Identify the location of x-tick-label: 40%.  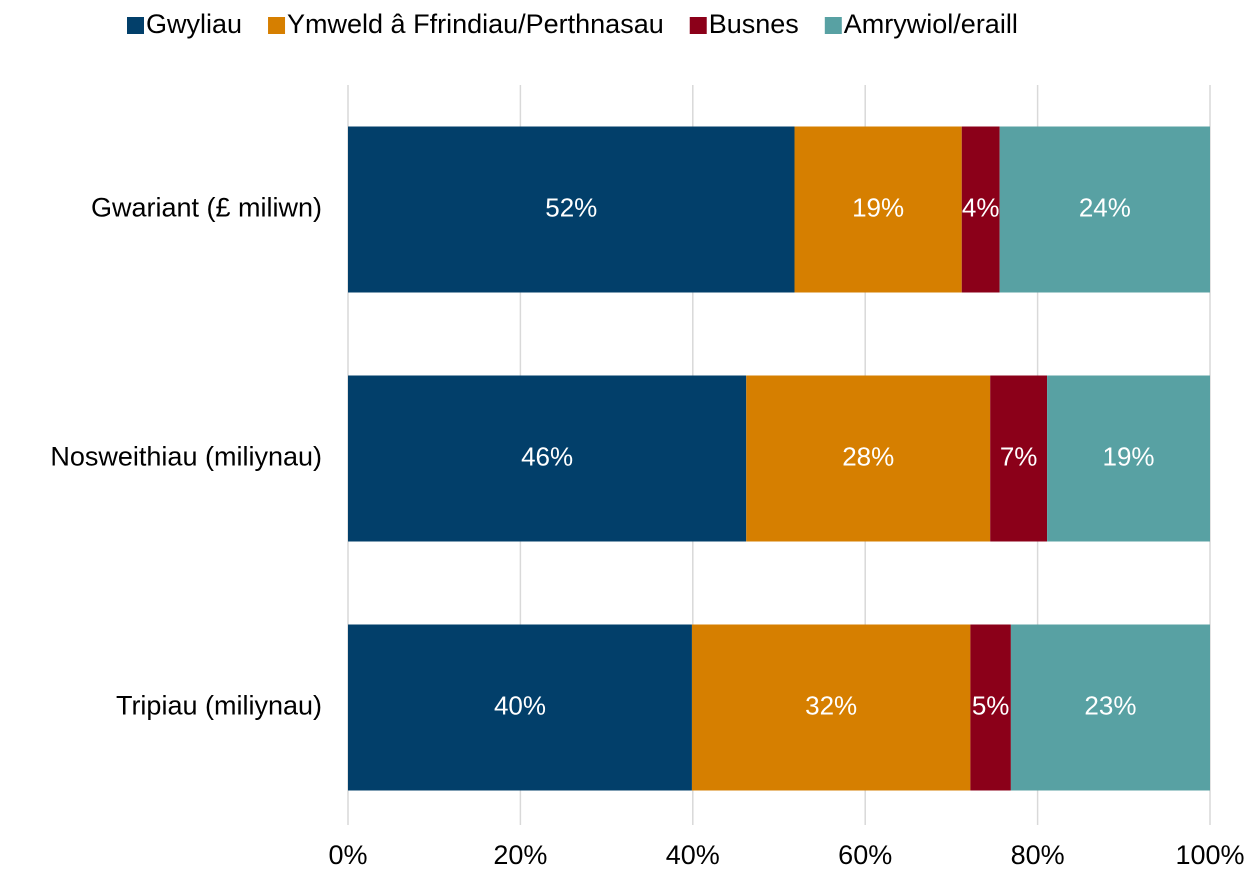
(693, 855).